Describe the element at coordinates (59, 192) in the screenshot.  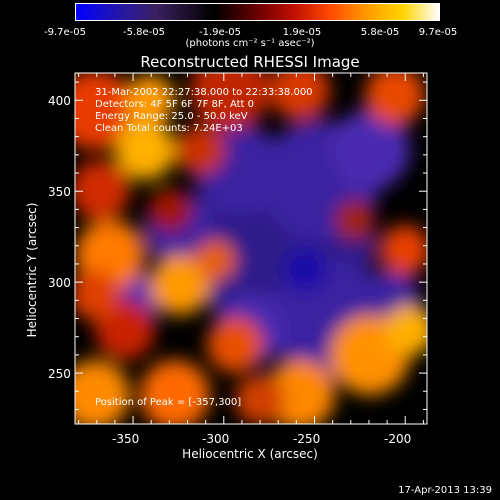
I see `y-tick-label: 350` at that location.